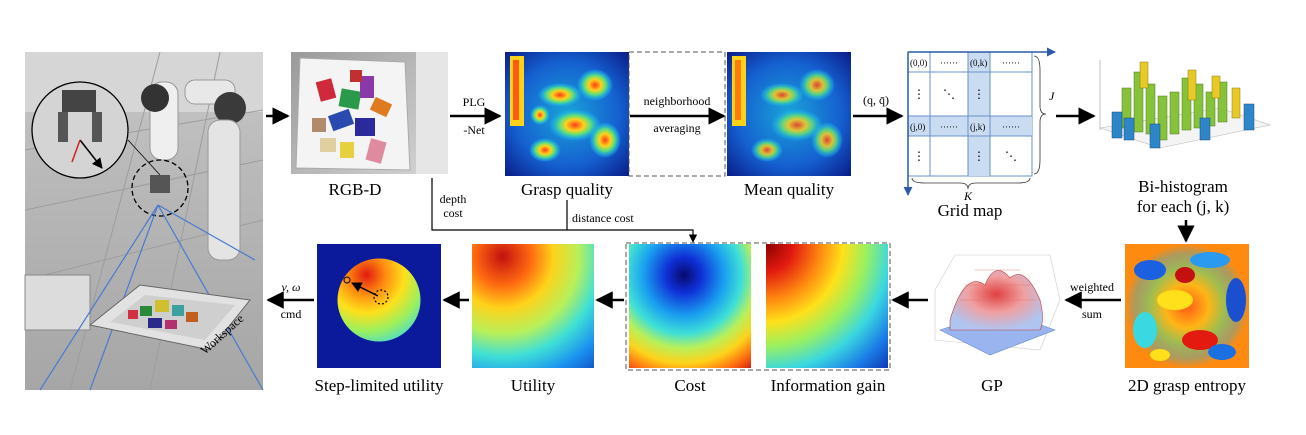 This screenshot has height=435, width=1306. I want to click on cell-jk: (j,k), so click(977, 127).